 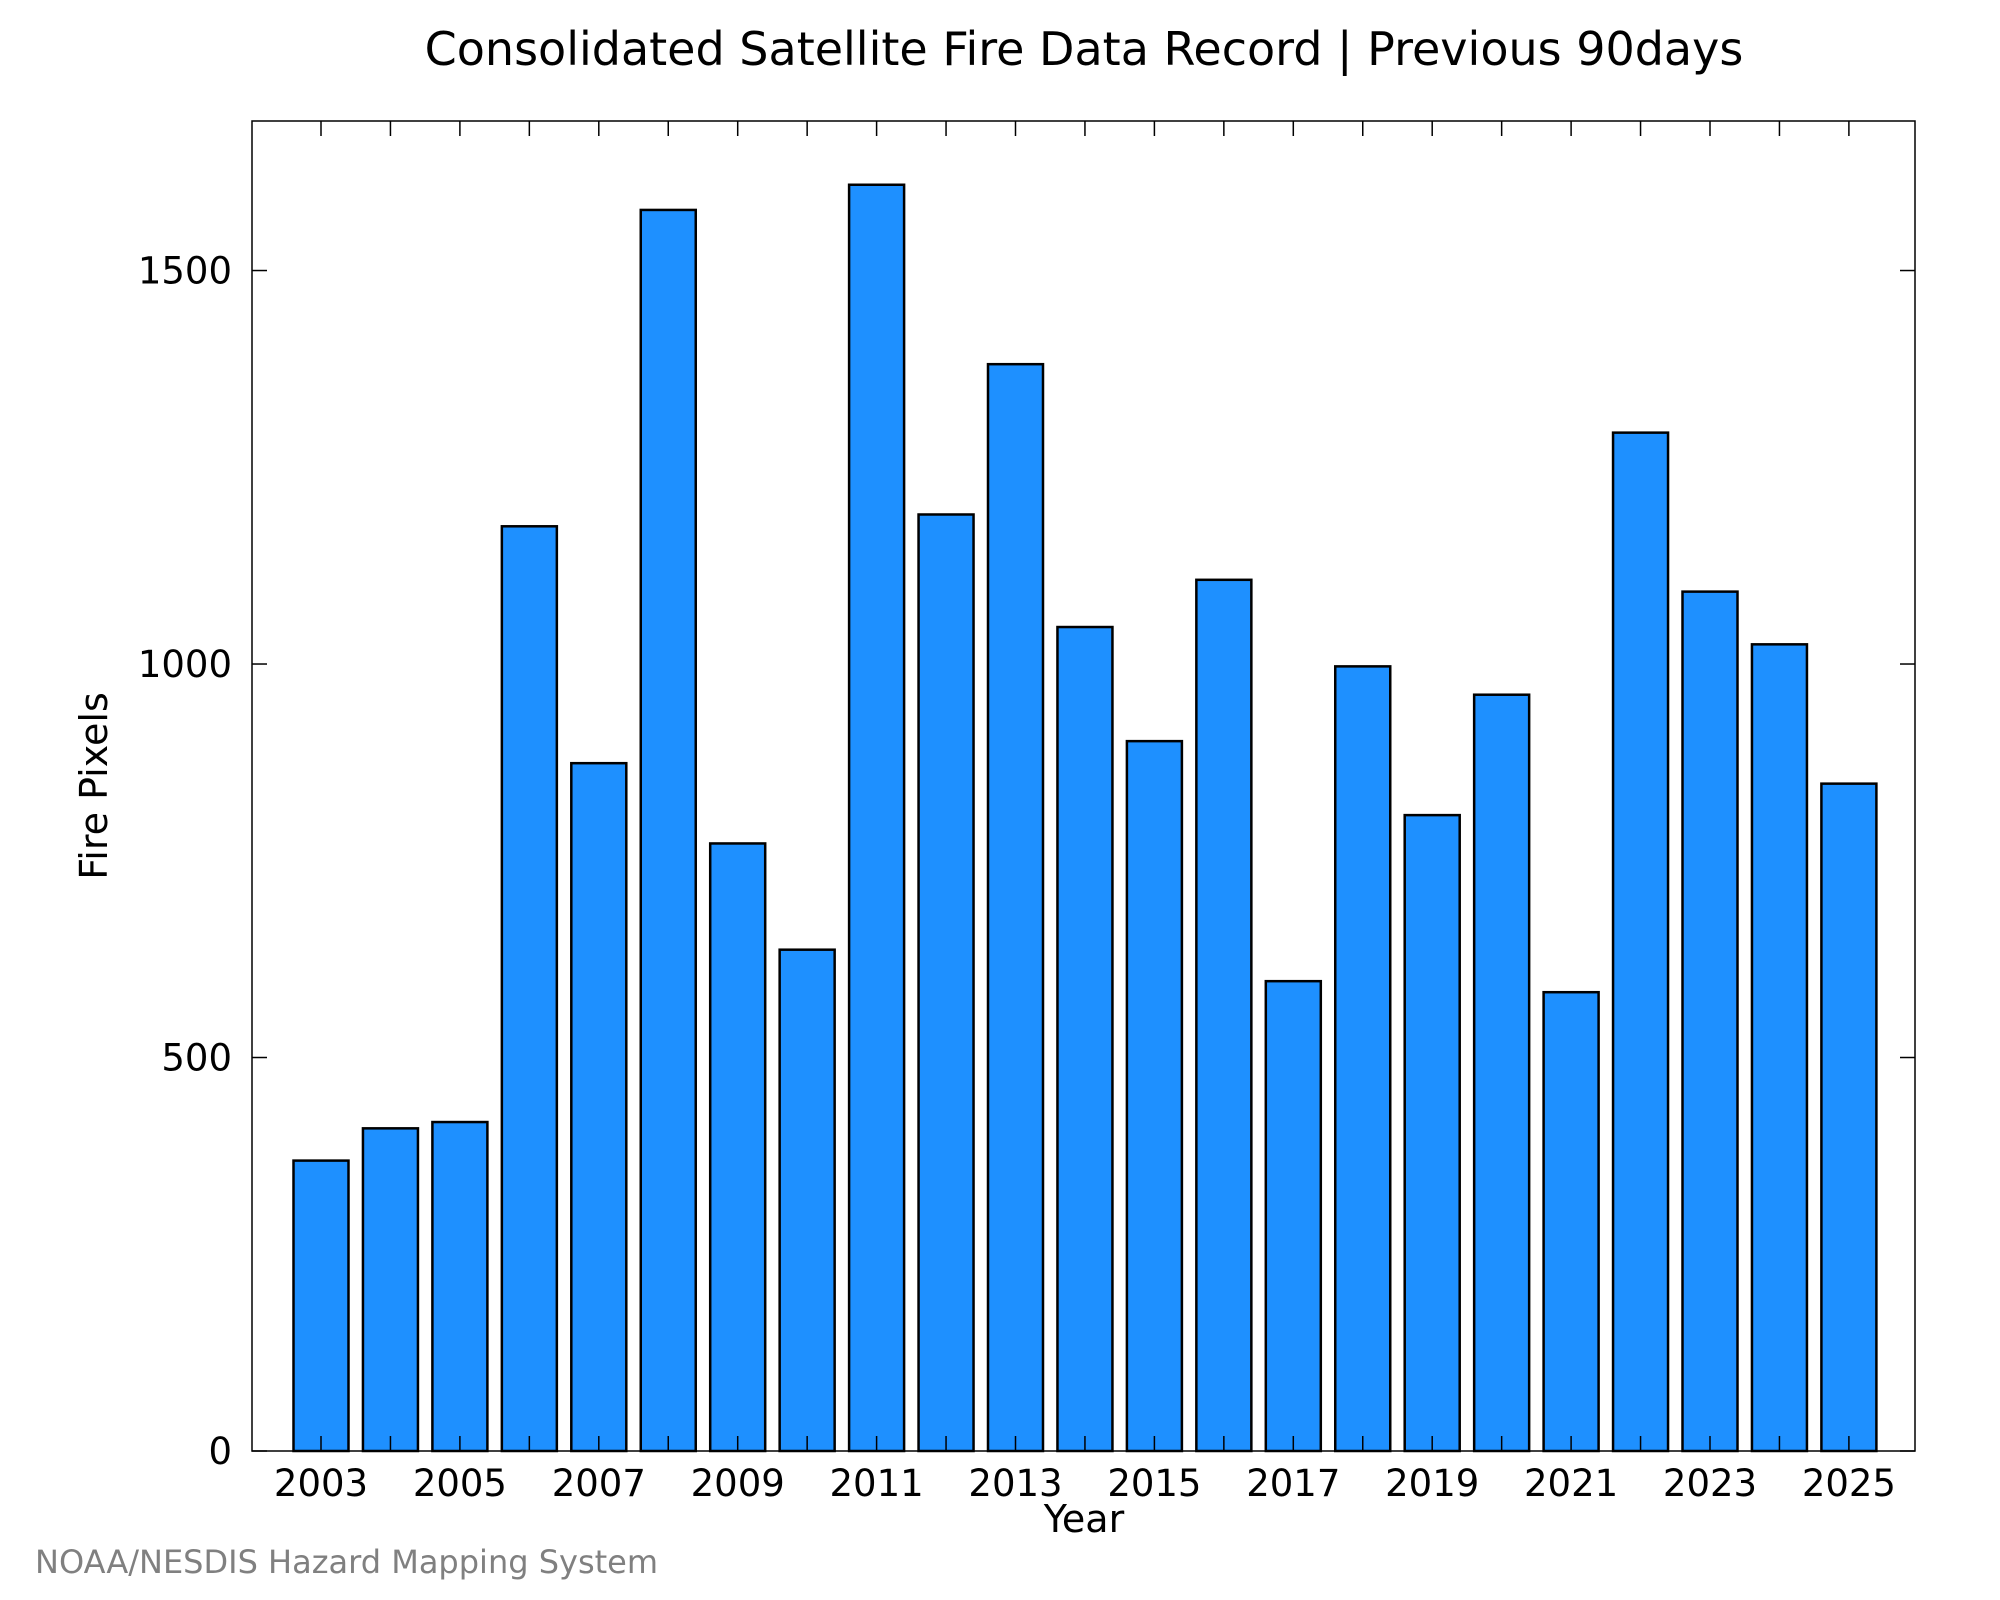 What do you see at coordinates (1363, 1059) in the screenshot?
I see `bar-2018` at bounding box center [1363, 1059].